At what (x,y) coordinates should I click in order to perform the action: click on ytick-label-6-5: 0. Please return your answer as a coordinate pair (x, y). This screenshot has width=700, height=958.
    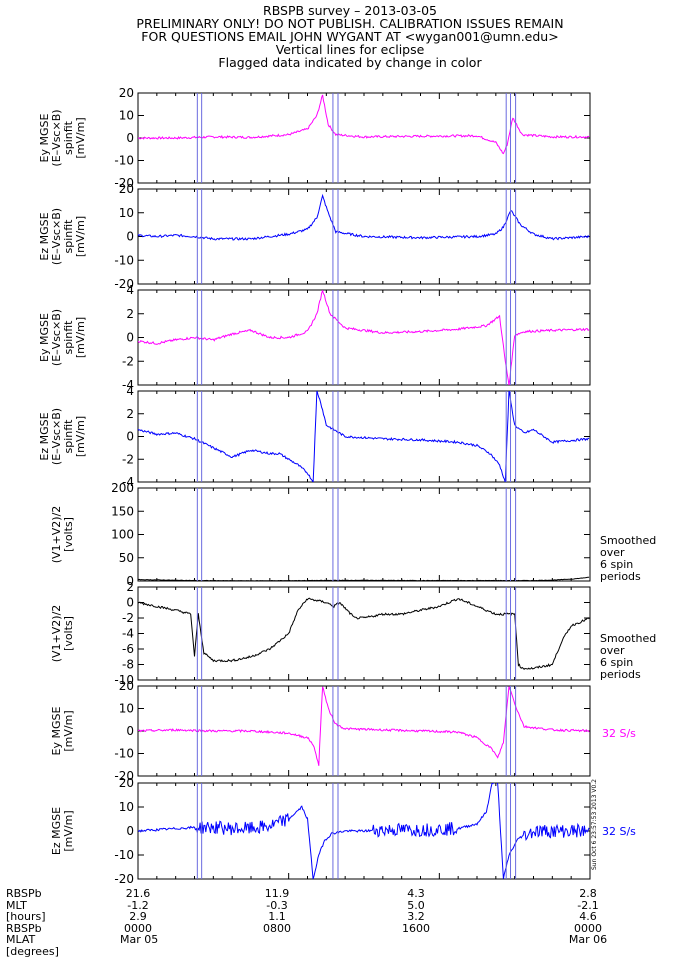
    Looking at the image, I should click on (130, 603).